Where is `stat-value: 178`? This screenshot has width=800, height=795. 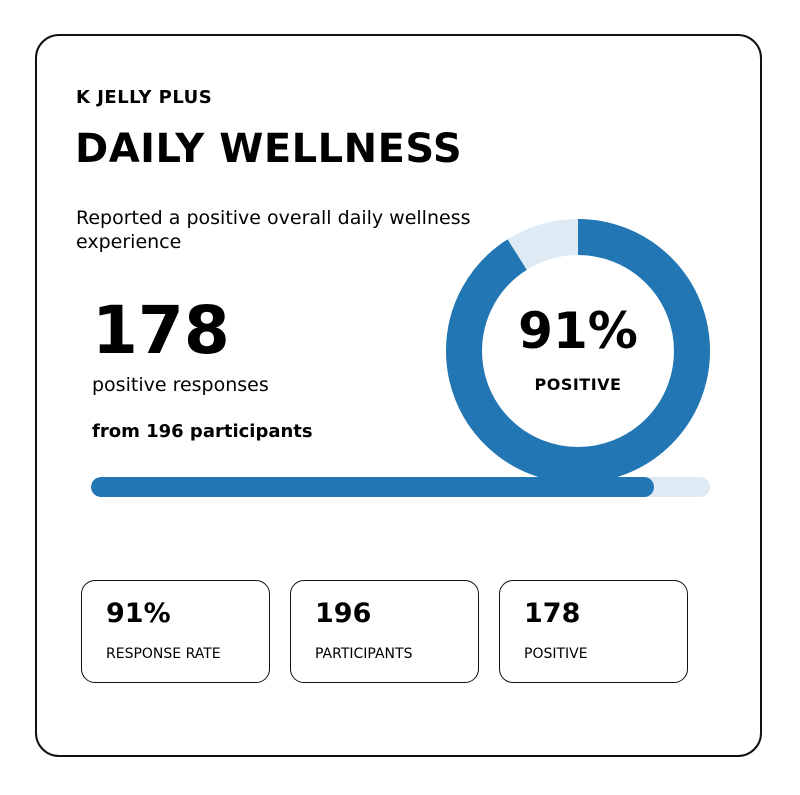
stat-value: 178 is located at coordinates (552, 613).